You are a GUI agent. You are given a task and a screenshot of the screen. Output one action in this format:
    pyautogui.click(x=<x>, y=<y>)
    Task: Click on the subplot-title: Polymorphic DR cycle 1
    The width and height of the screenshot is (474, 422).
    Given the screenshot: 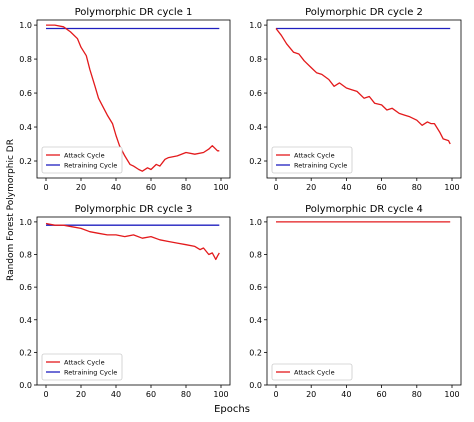 What is the action you would take?
    pyautogui.click(x=134, y=12)
    